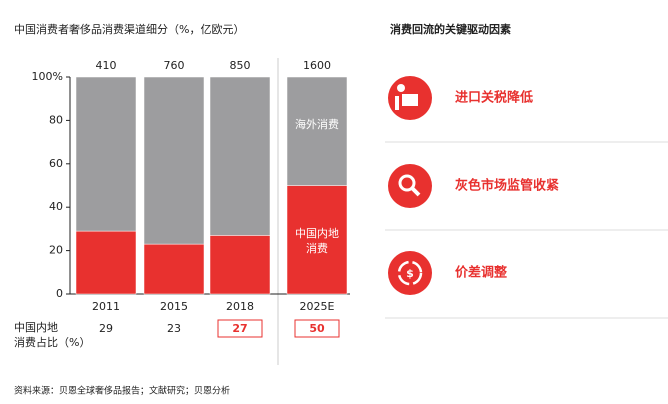  Describe the element at coordinates (56, 119) in the screenshot. I see `y-tick-label: 80` at that location.